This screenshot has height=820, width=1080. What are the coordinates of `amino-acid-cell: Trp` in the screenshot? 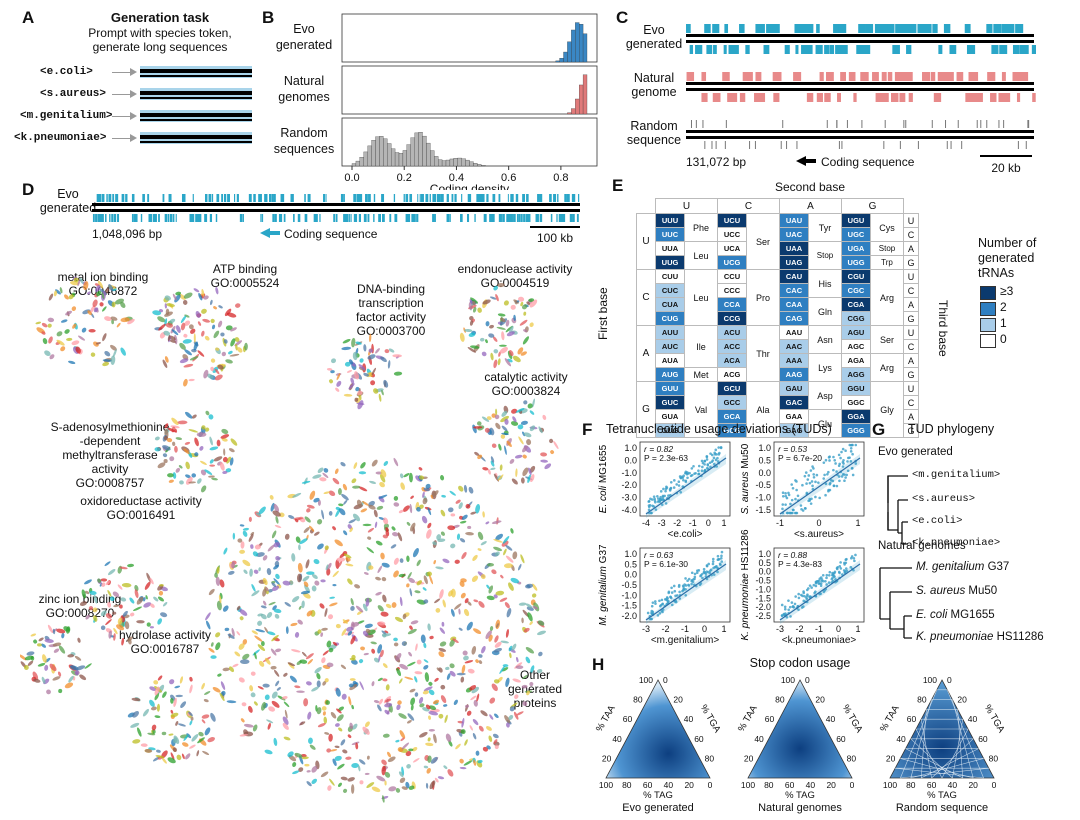 It's located at (887, 262).